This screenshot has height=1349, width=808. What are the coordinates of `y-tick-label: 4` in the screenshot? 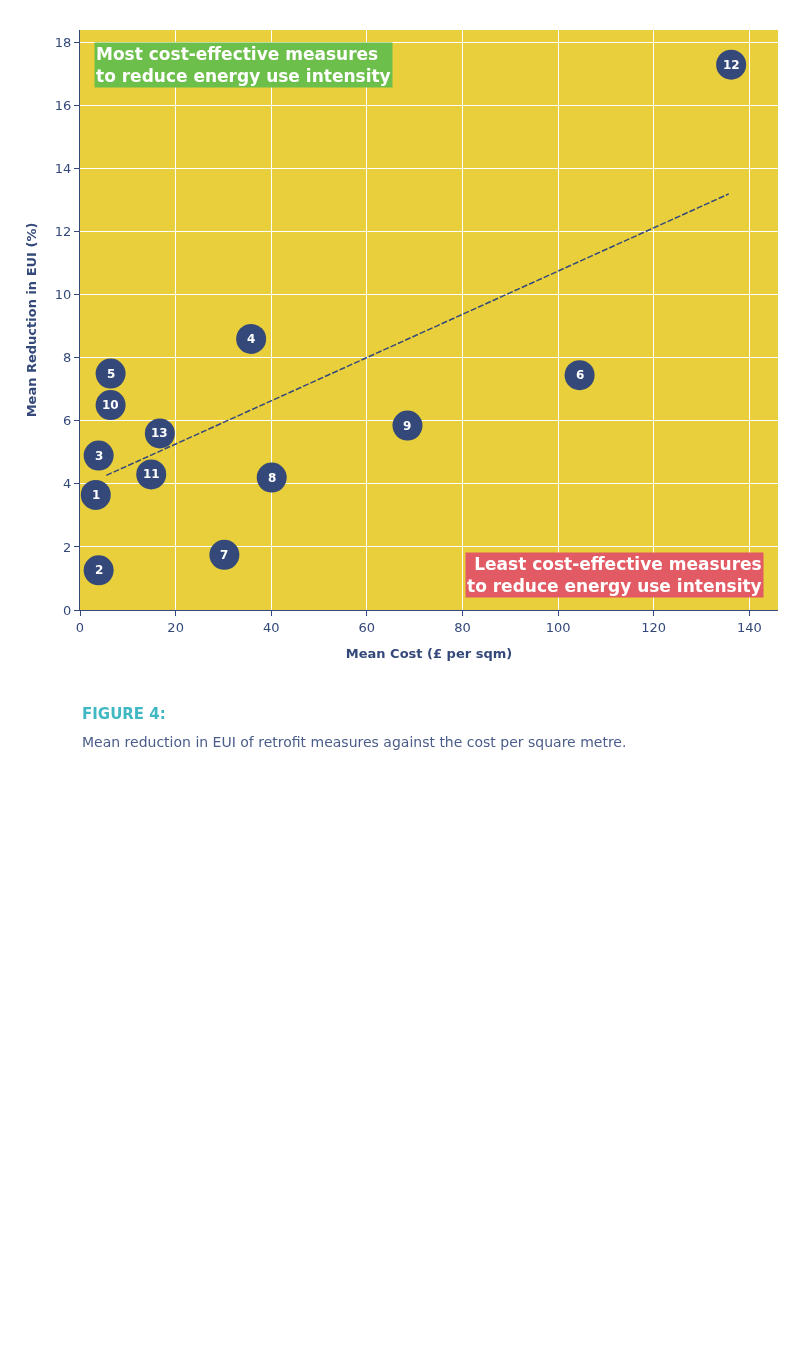 It's located at (67, 484).